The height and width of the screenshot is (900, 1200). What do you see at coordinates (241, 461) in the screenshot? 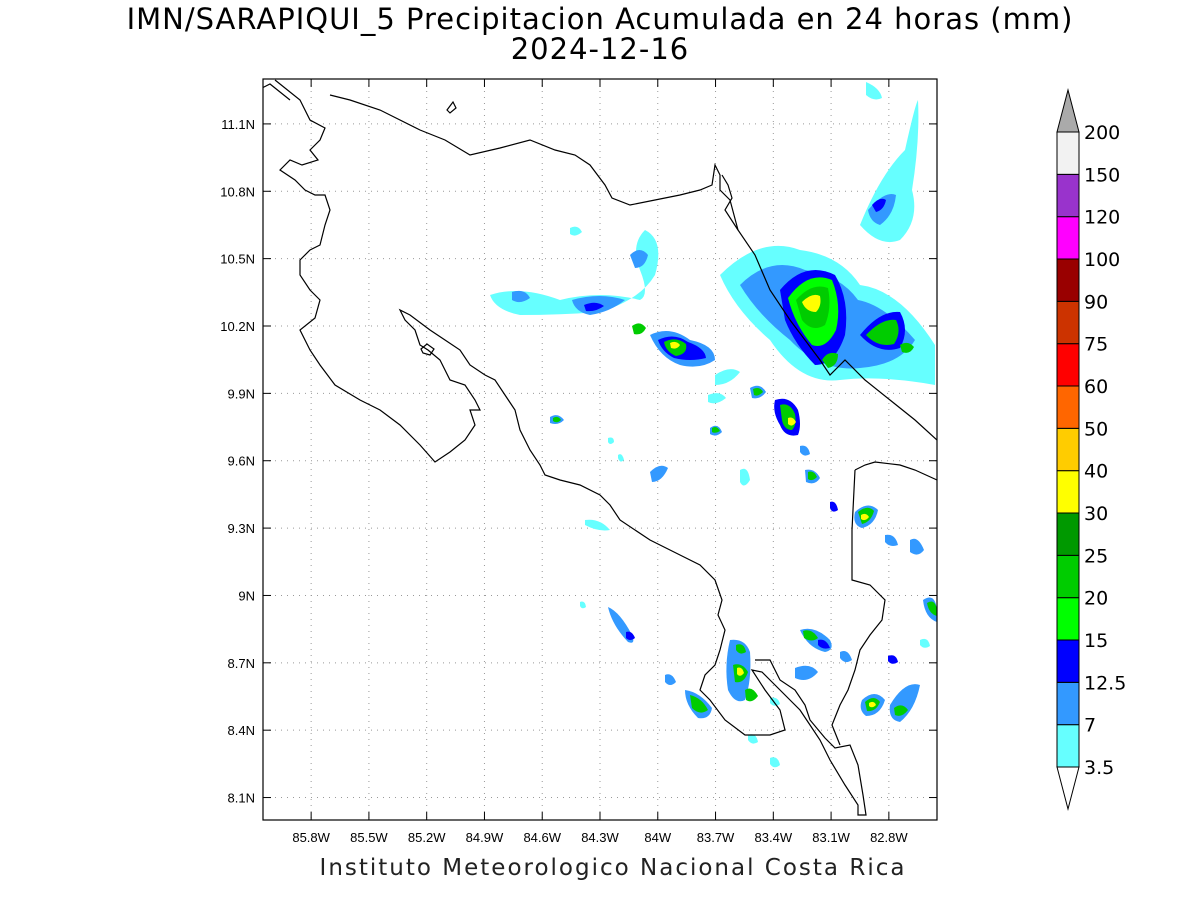
I see `lat-tick-label: 9.6N` at bounding box center [241, 461].